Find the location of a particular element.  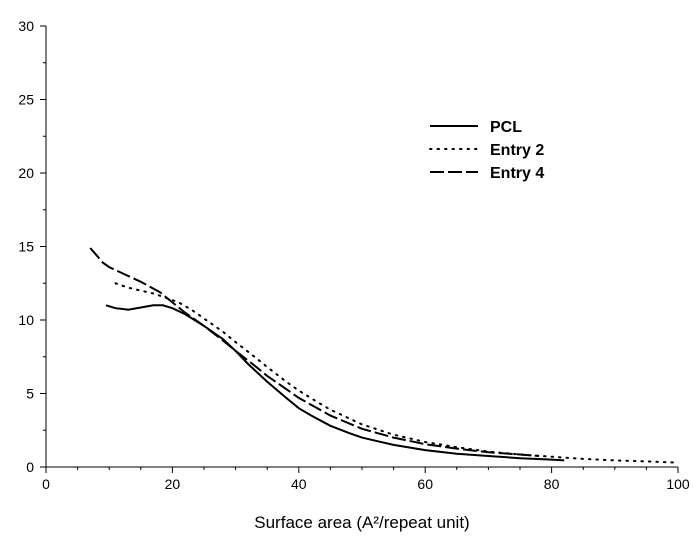

x-tick-label: 0 is located at coordinates (46, 484).